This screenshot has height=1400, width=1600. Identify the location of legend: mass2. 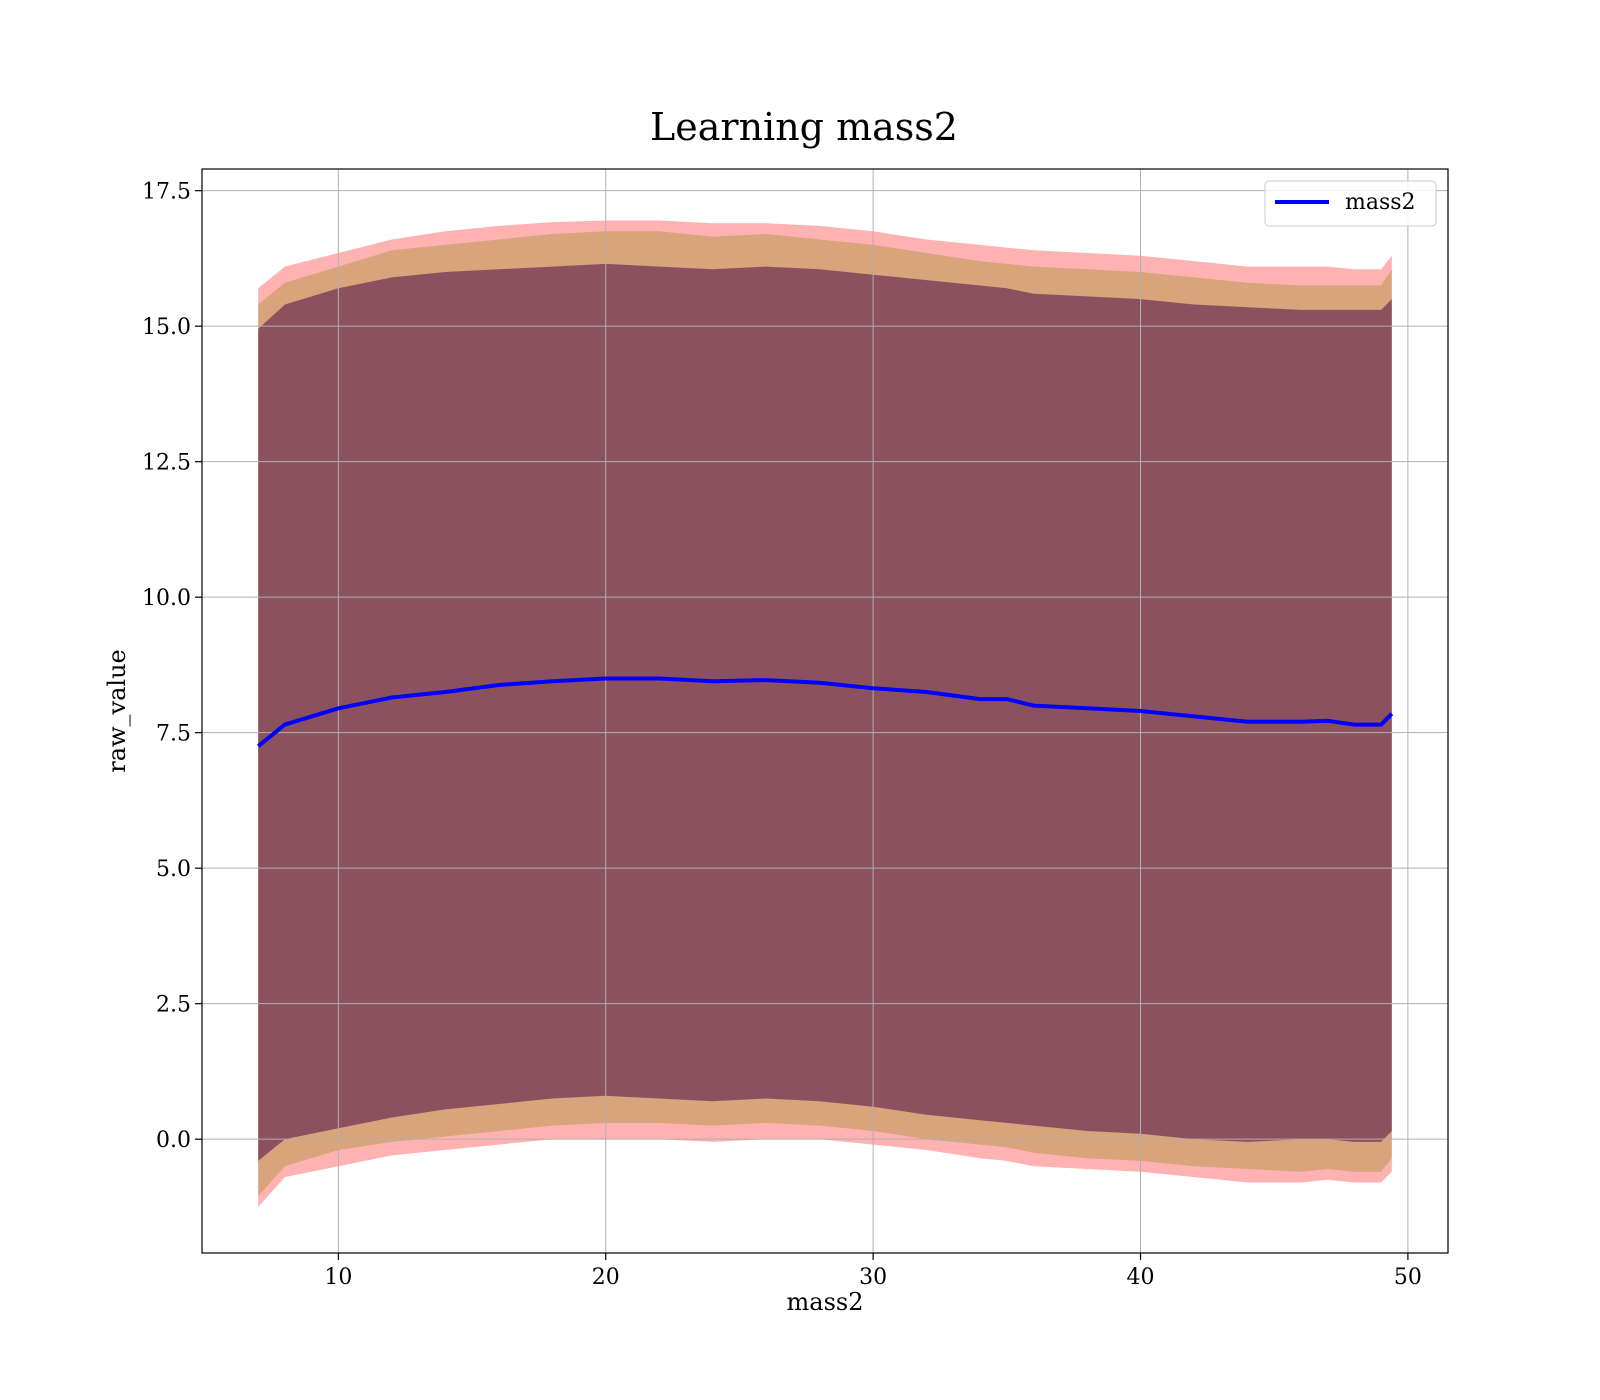
(1350, 203).